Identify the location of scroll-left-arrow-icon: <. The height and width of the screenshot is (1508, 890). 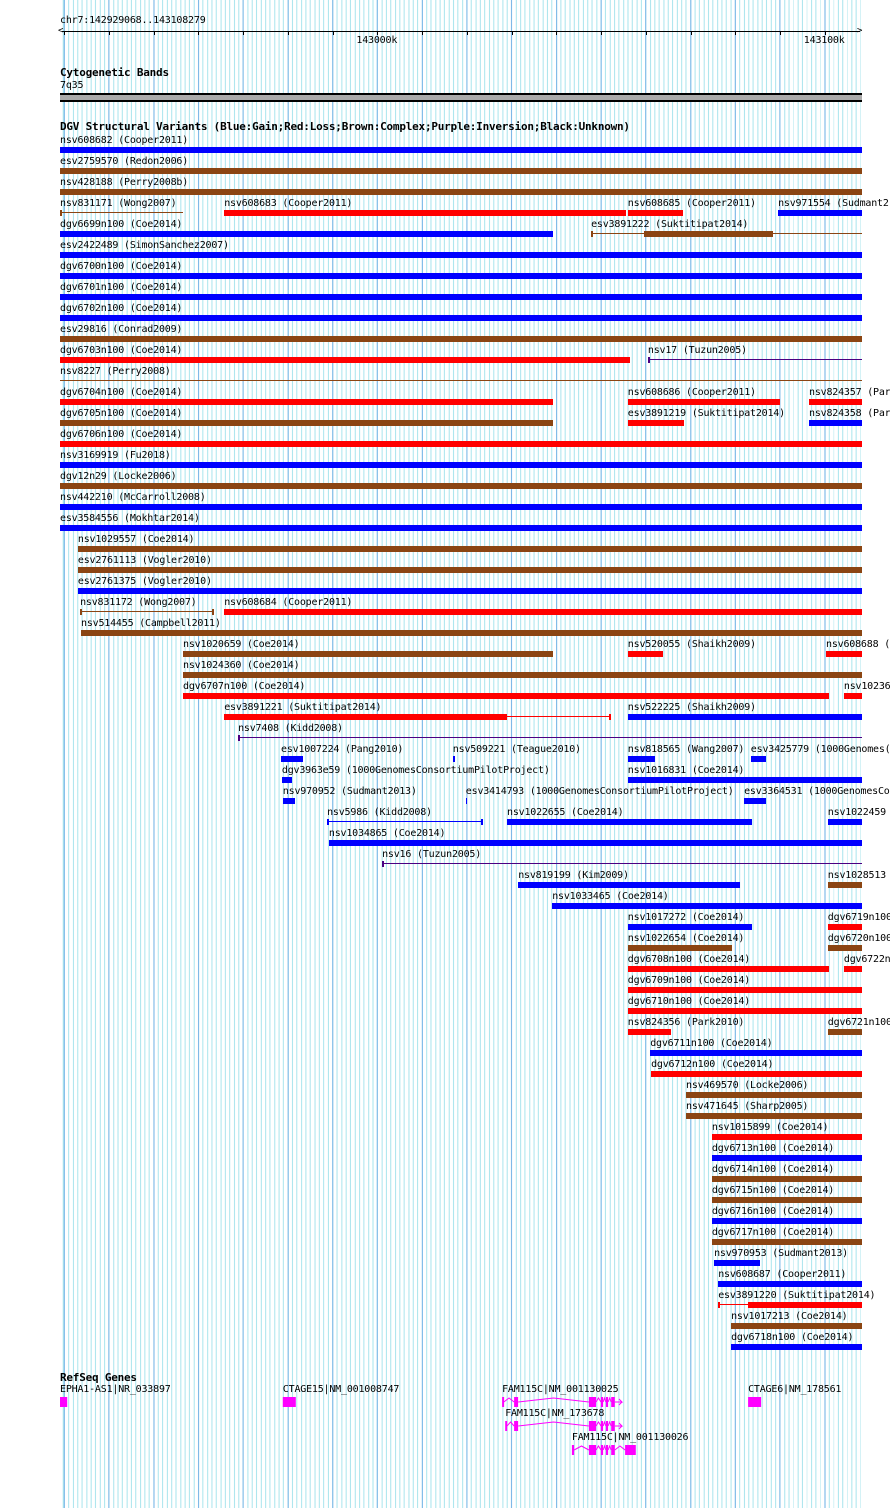
(61, 31).